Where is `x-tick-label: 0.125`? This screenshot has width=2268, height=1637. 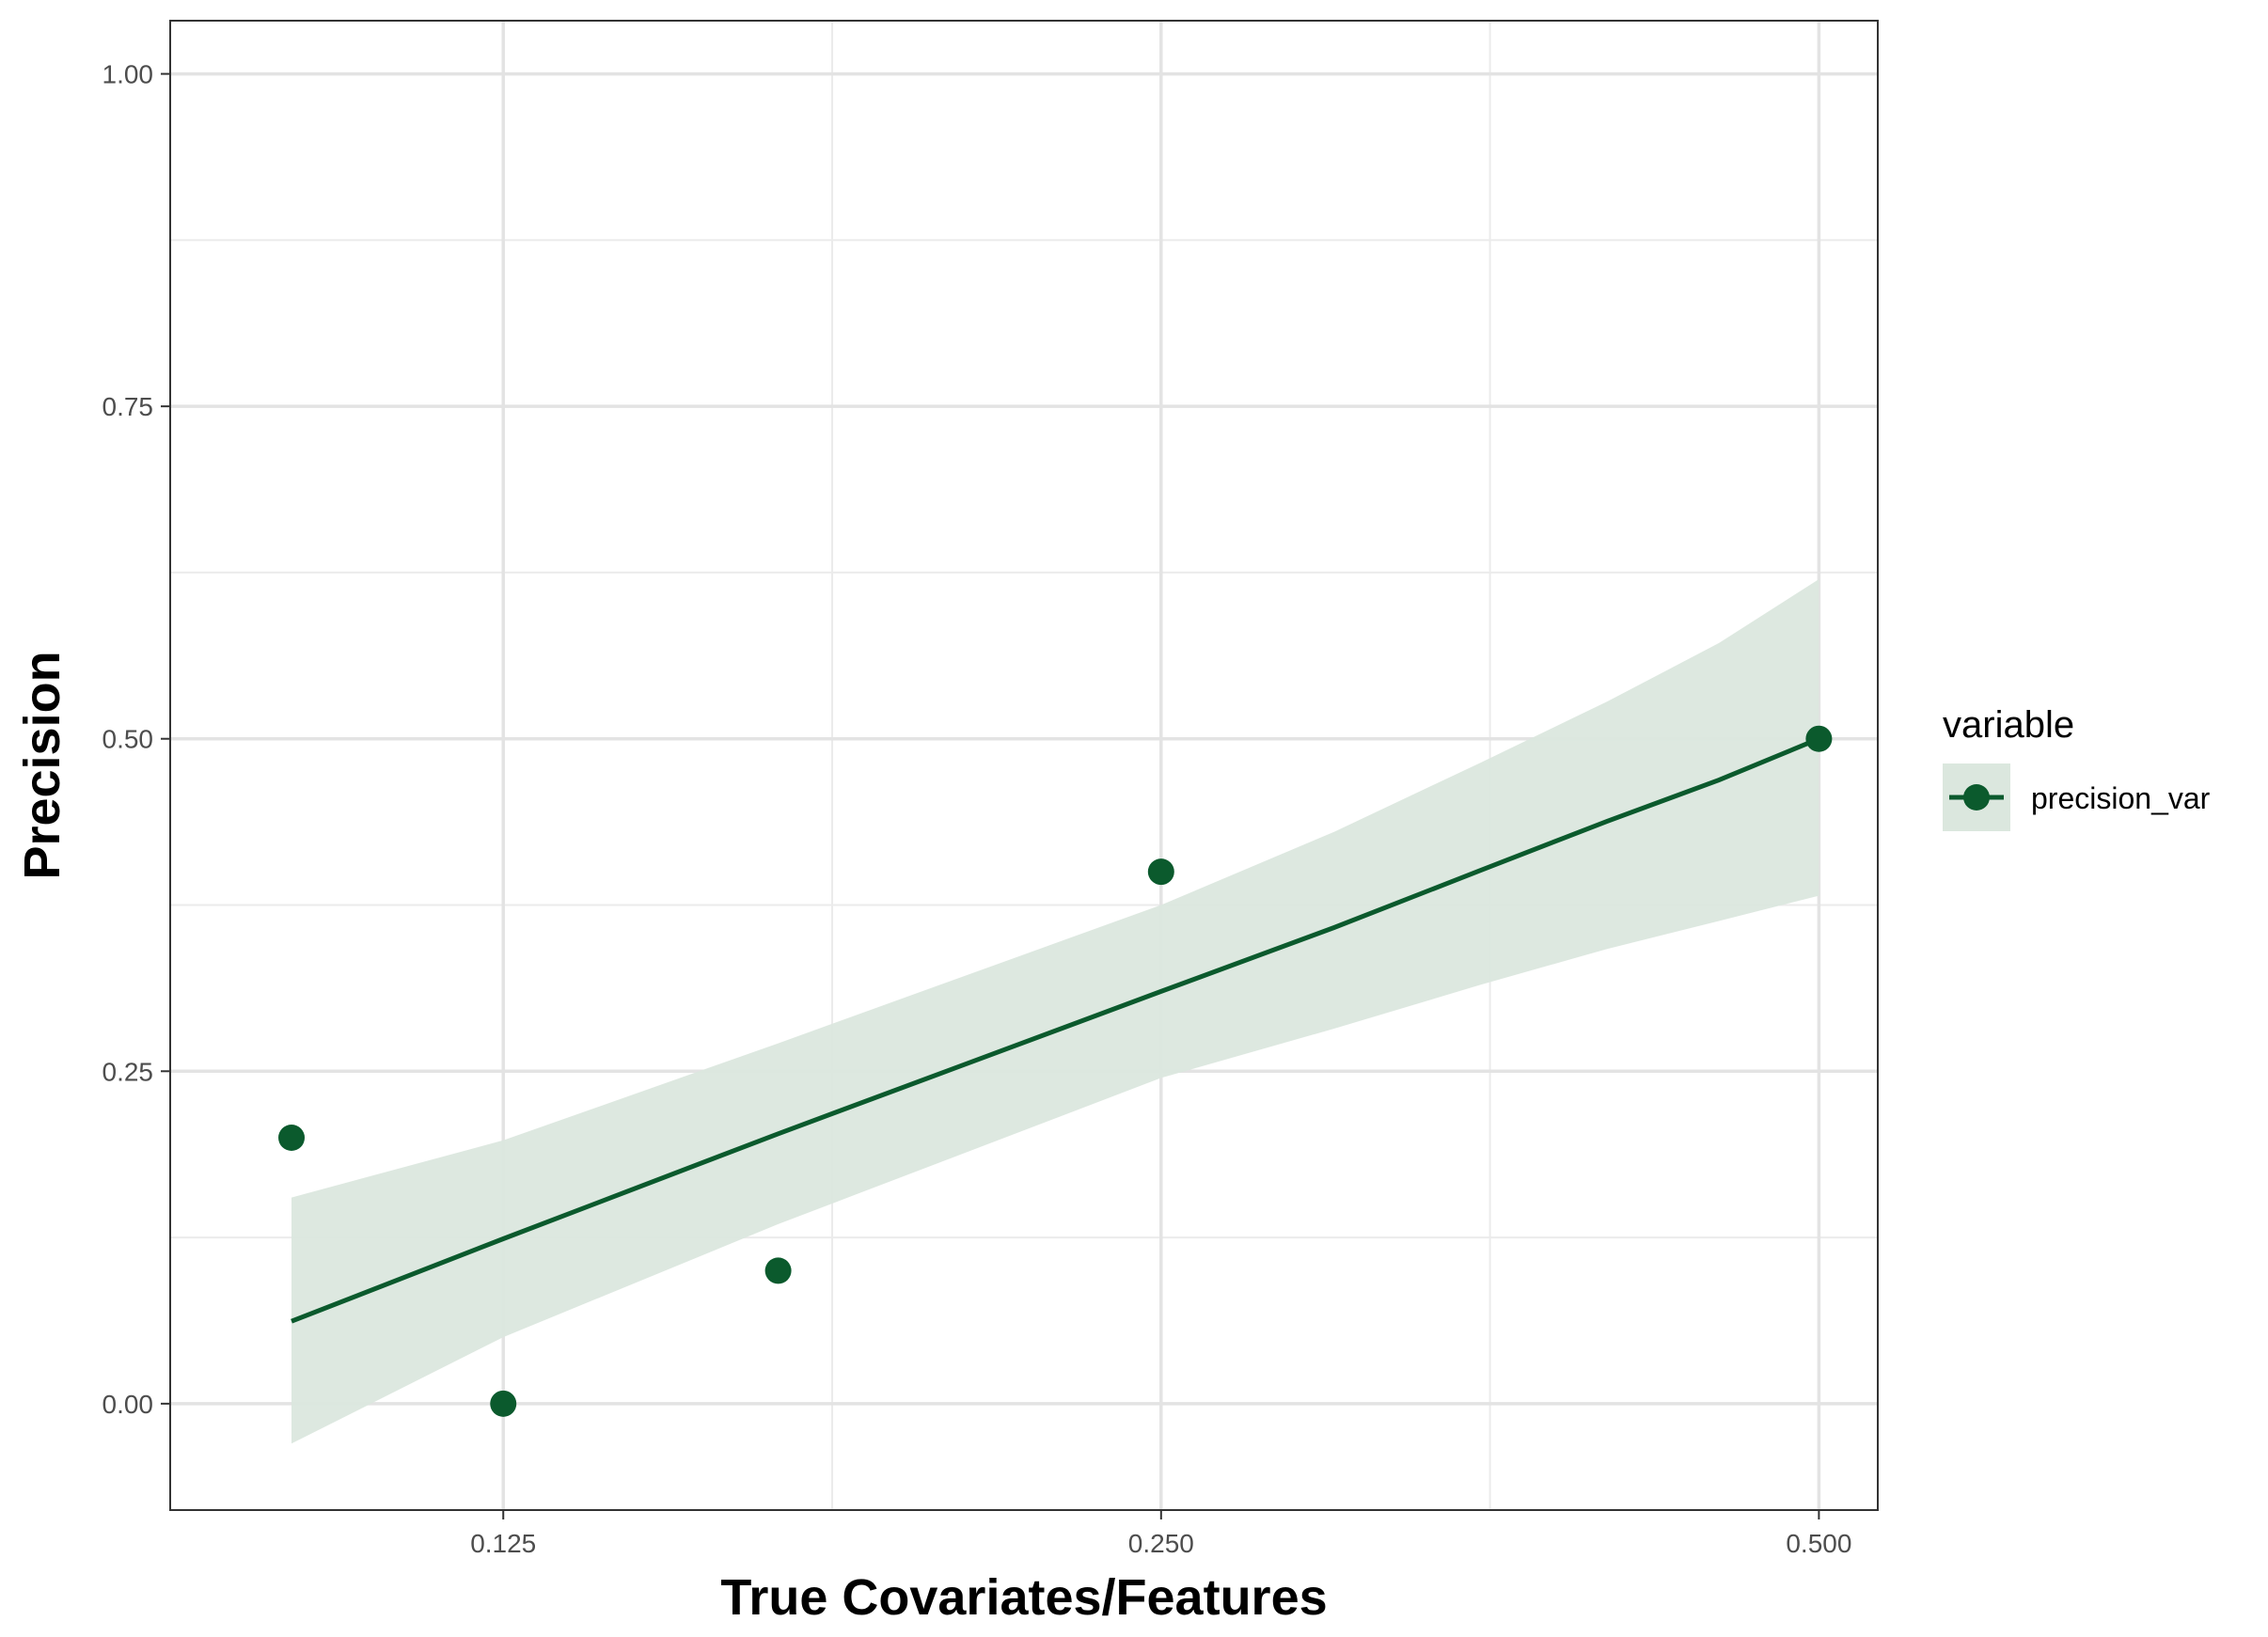
x-tick-label: 0.125 is located at coordinates (503, 1544).